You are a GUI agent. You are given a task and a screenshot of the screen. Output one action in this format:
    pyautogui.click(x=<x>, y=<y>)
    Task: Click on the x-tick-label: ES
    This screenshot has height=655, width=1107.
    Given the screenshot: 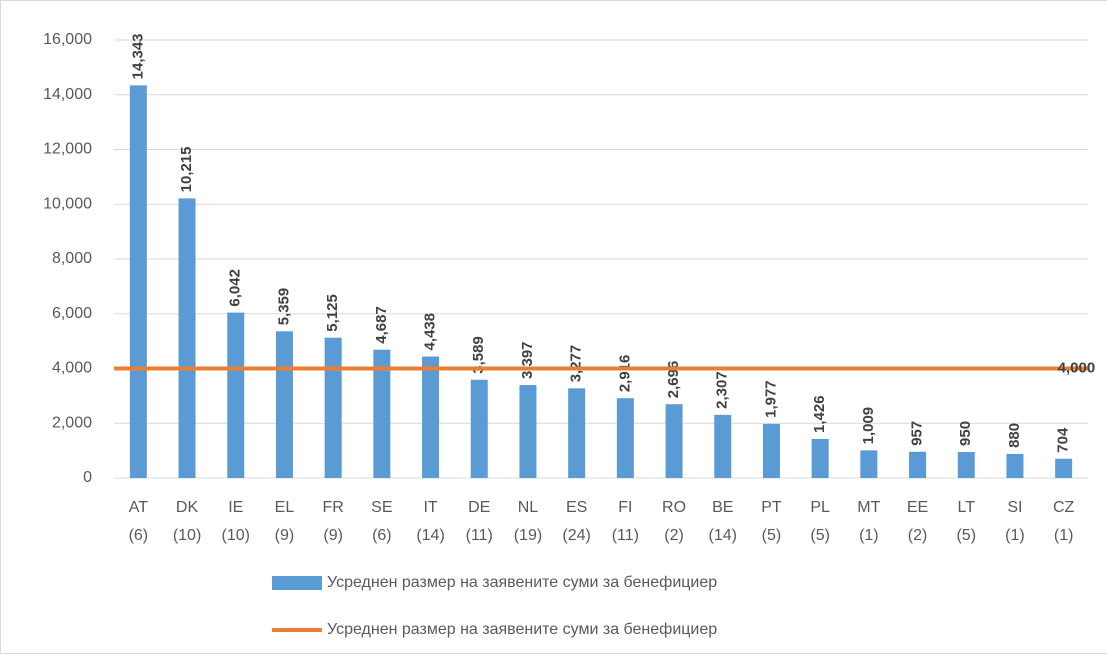 What is the action you would take?
    pyautogui.click(x=576, y=507)
    